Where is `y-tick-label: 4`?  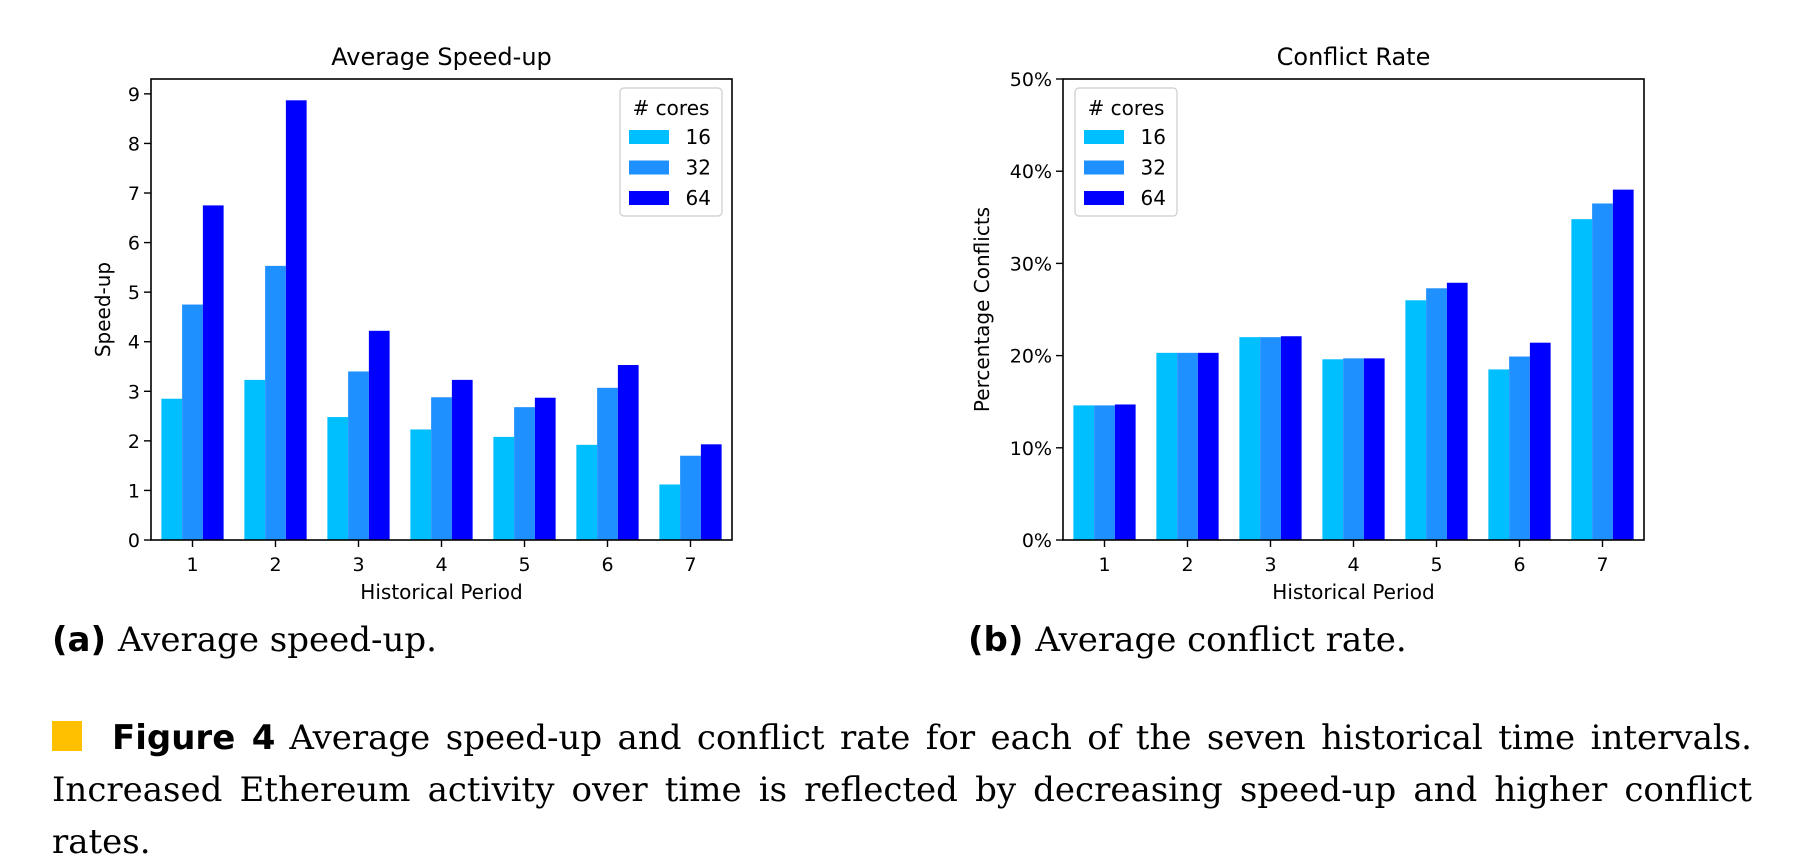 y-tick-label: 4 is located at coordinates (134, 343).